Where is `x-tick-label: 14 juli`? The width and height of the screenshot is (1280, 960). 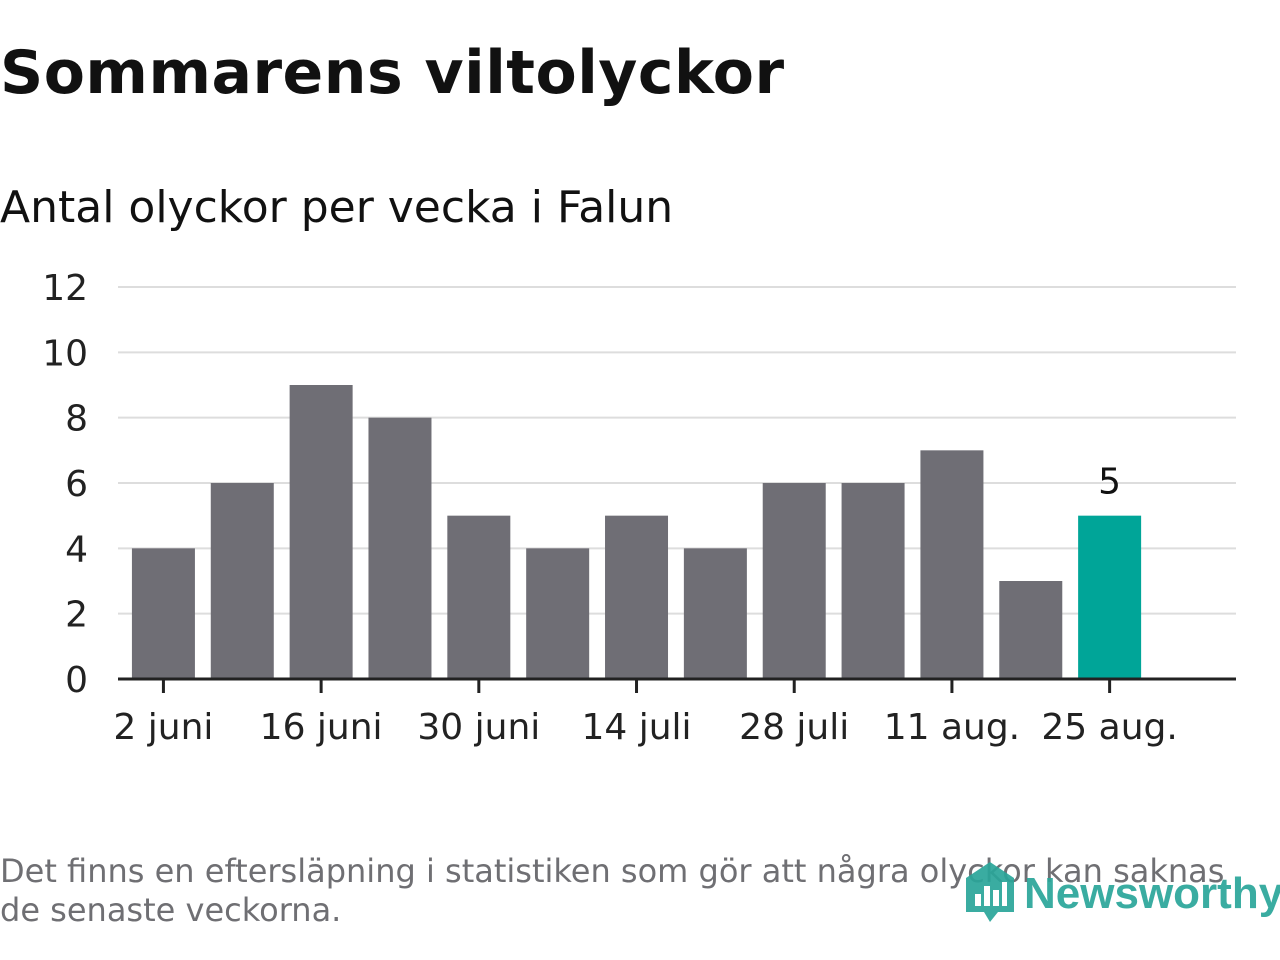 x-tick-label: 14 juli is located at coordinates (636, 727).